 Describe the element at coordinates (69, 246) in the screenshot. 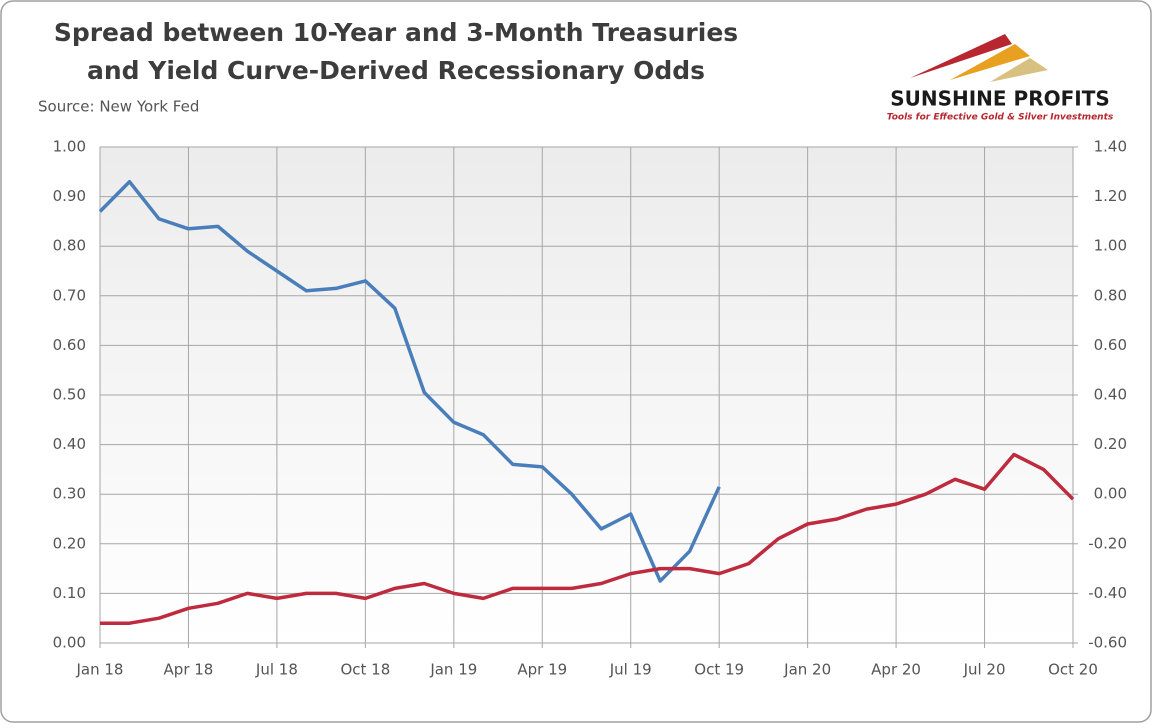

I see `y-tick-label: 0.80` at that location.